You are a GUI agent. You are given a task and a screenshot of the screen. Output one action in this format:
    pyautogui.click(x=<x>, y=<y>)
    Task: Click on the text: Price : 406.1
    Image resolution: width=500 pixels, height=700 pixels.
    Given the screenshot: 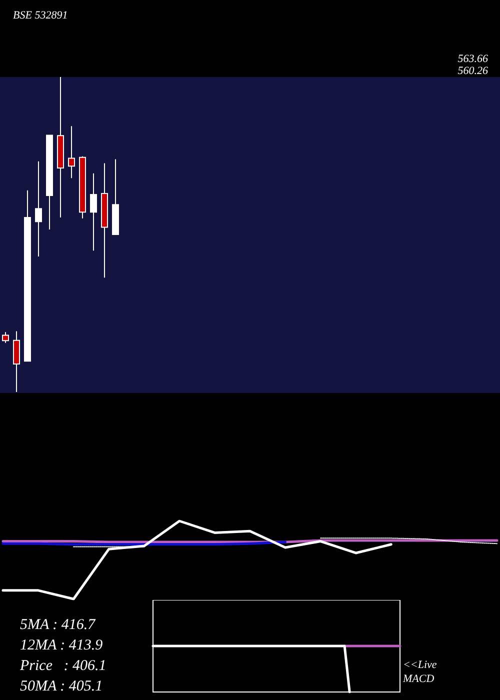 What is the action you would take?
    pyautogui.click(x=62, y=666)
    